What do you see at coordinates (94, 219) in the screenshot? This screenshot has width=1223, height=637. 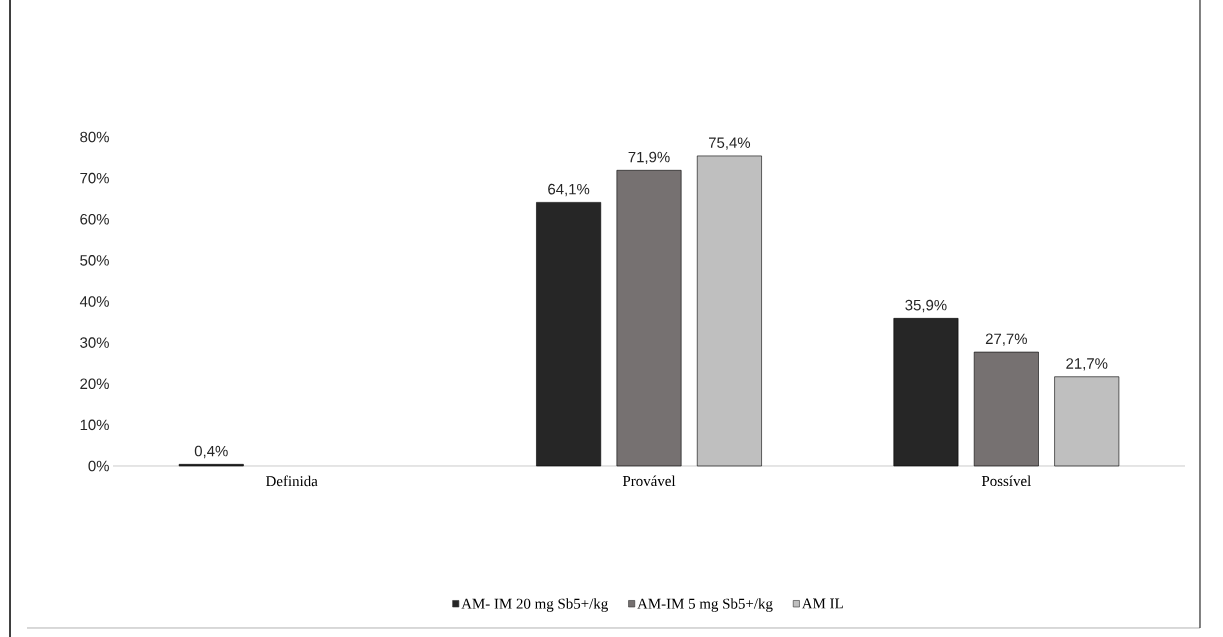 I see `y-tick-label: 60%` at bounding box center [94, 219].